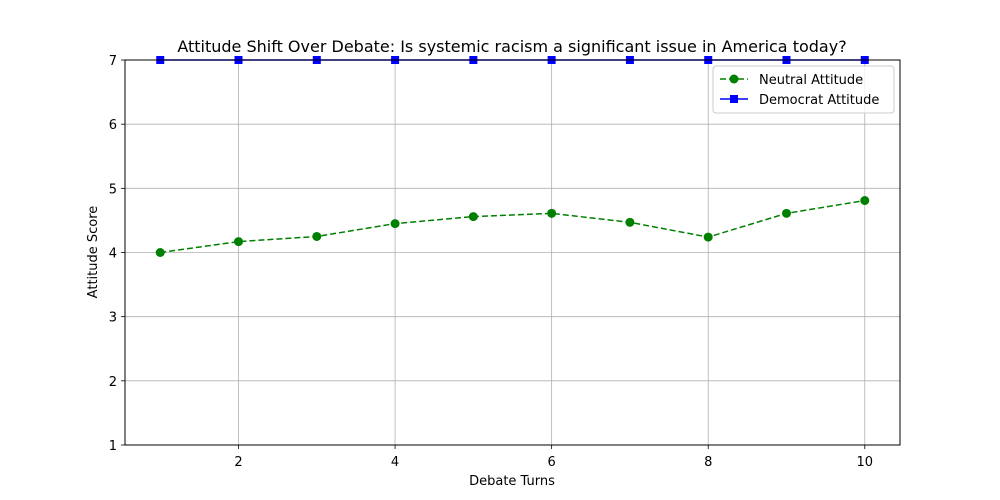 The height and width of the screenshot is (500, 1000). Describe the element at coordinates (811, 80) in the screenshot. I see `legend-label-neutral-attitude: Neutral Attitude` at that location.